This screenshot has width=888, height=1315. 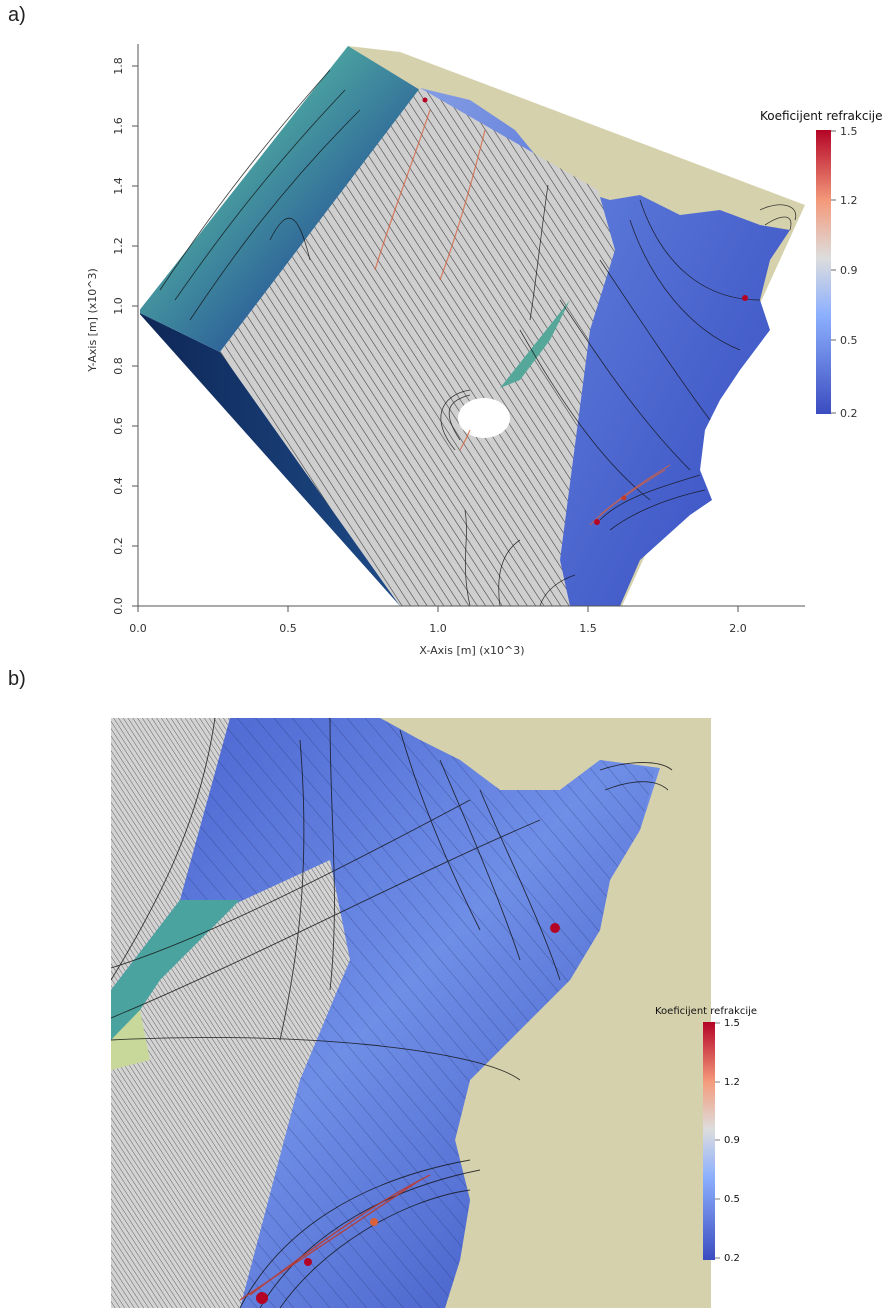 What do you see at coordinates (17, 679) in the screenshot?
I see `panel-b-label: b)` at bounding box center [17, 679].